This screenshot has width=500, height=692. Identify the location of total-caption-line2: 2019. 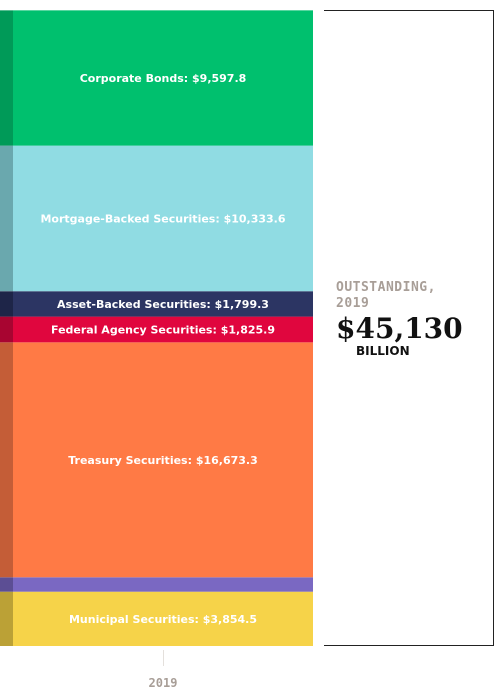
(353, 303).